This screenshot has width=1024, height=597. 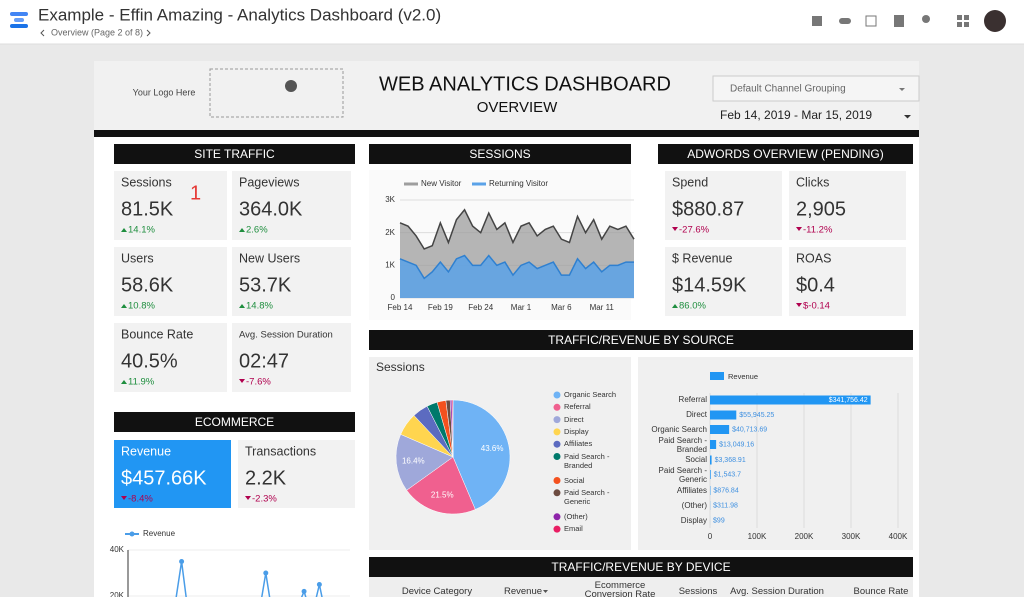 What do you see at coordinates (709, 285) in the screenshot?
I see `scorecard-value: $14.59K` at bounding box center [709, 285].